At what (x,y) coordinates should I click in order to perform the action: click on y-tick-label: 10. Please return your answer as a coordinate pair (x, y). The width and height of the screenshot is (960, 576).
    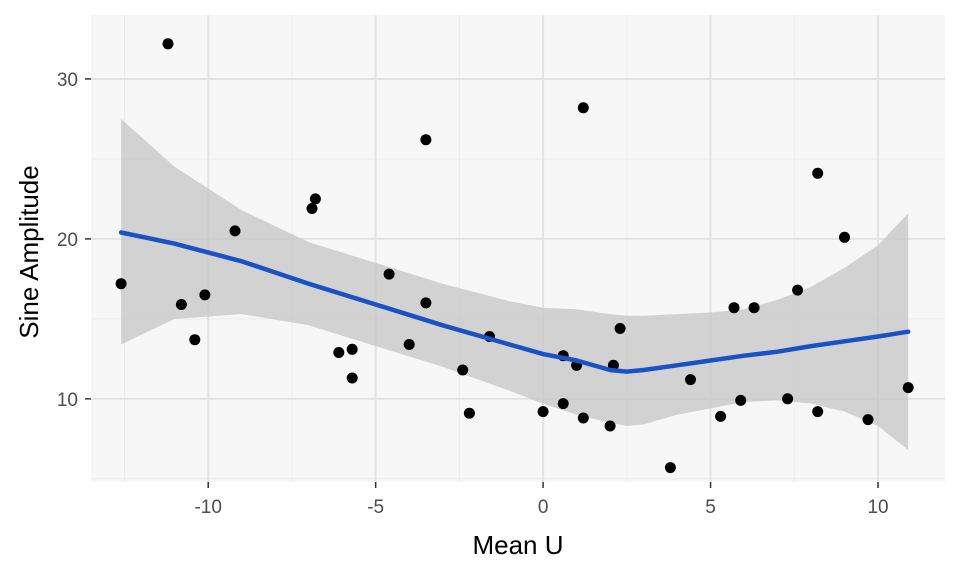
    Looking at the image, I should click on (67, 400).